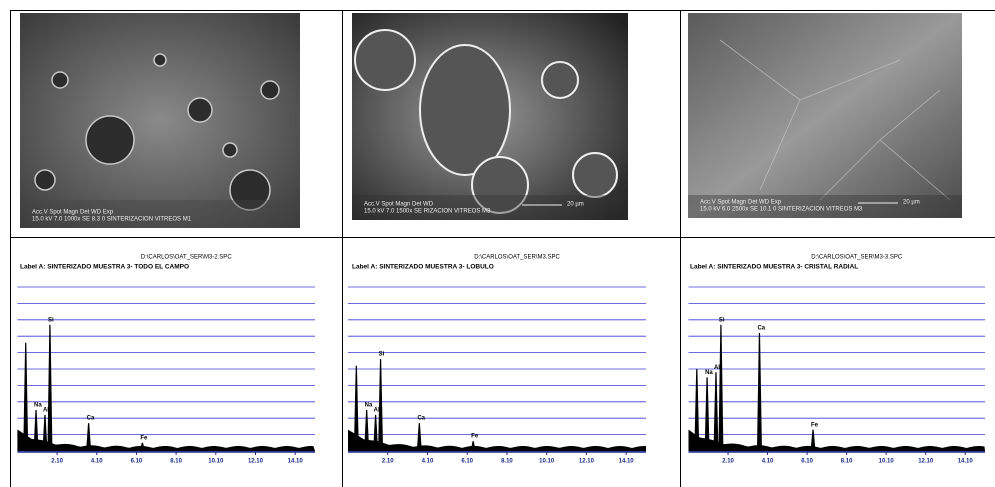 This screenshot has width=995, height=487. What do you see at coordinates (427, 212) in the screenshot?
I see `image-caption: 15.0 kV 7.0 1500x SE RIZACION VITREOS M3` at bounding box center [427, 212].